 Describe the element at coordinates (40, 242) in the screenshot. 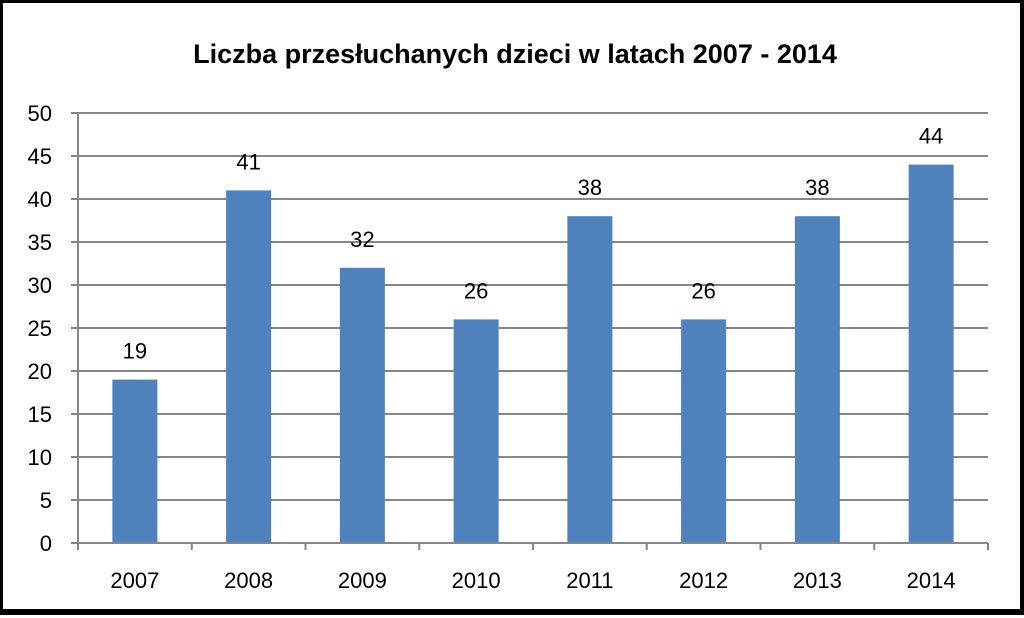

I see `y-tick-label: 35` at that location.